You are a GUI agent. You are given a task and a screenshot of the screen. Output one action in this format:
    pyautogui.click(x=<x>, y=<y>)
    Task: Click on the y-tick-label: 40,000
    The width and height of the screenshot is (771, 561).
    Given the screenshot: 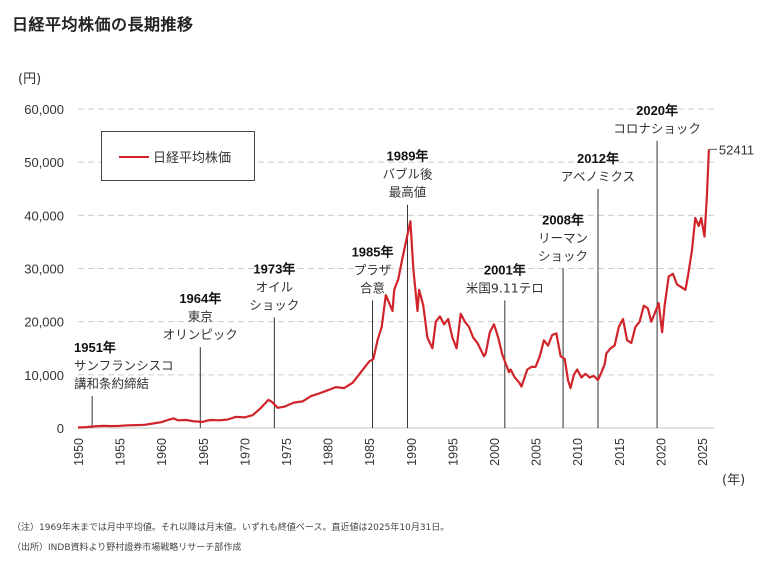 What is the action you would take?
    pyautogui.click(x=44, y=215)
    